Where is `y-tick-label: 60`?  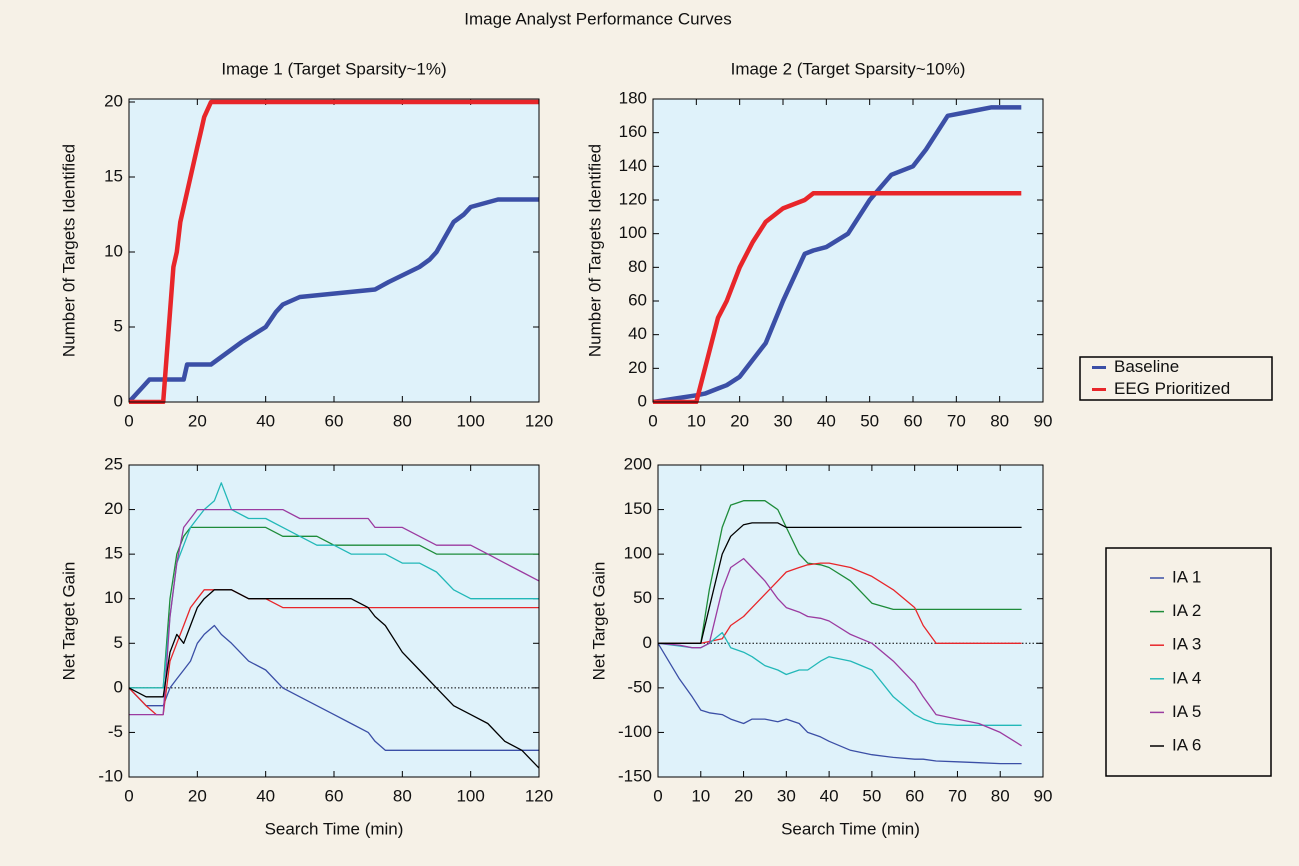
y-tick-label: 60 is located at coordinates (637, 299).